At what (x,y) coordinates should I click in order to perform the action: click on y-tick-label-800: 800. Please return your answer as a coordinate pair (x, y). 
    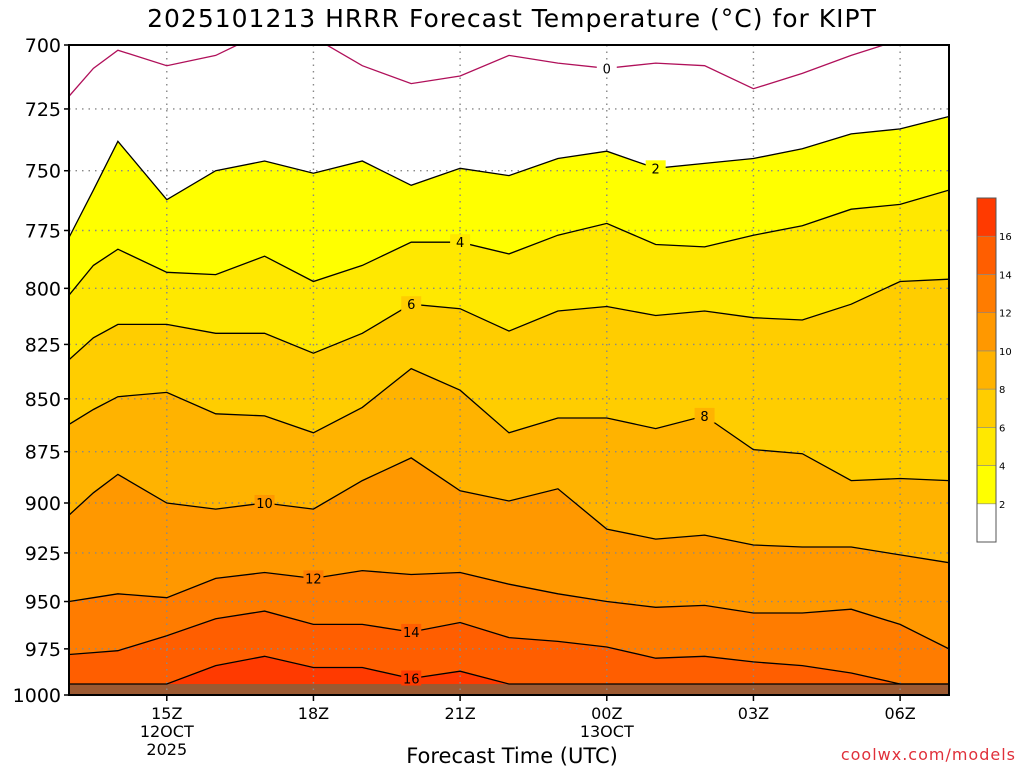
    Looking at the image, I should click on (43, 289).